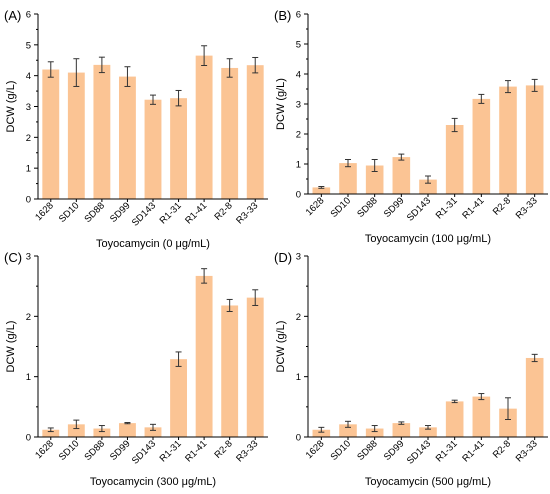 Image resolution: width=550 pixels, height=494 pixels. Describe the element at coordinates (428, 482) in the screenshot. I see `x-axis-title: Toyocamycin (500 μg/mL)` at that location.